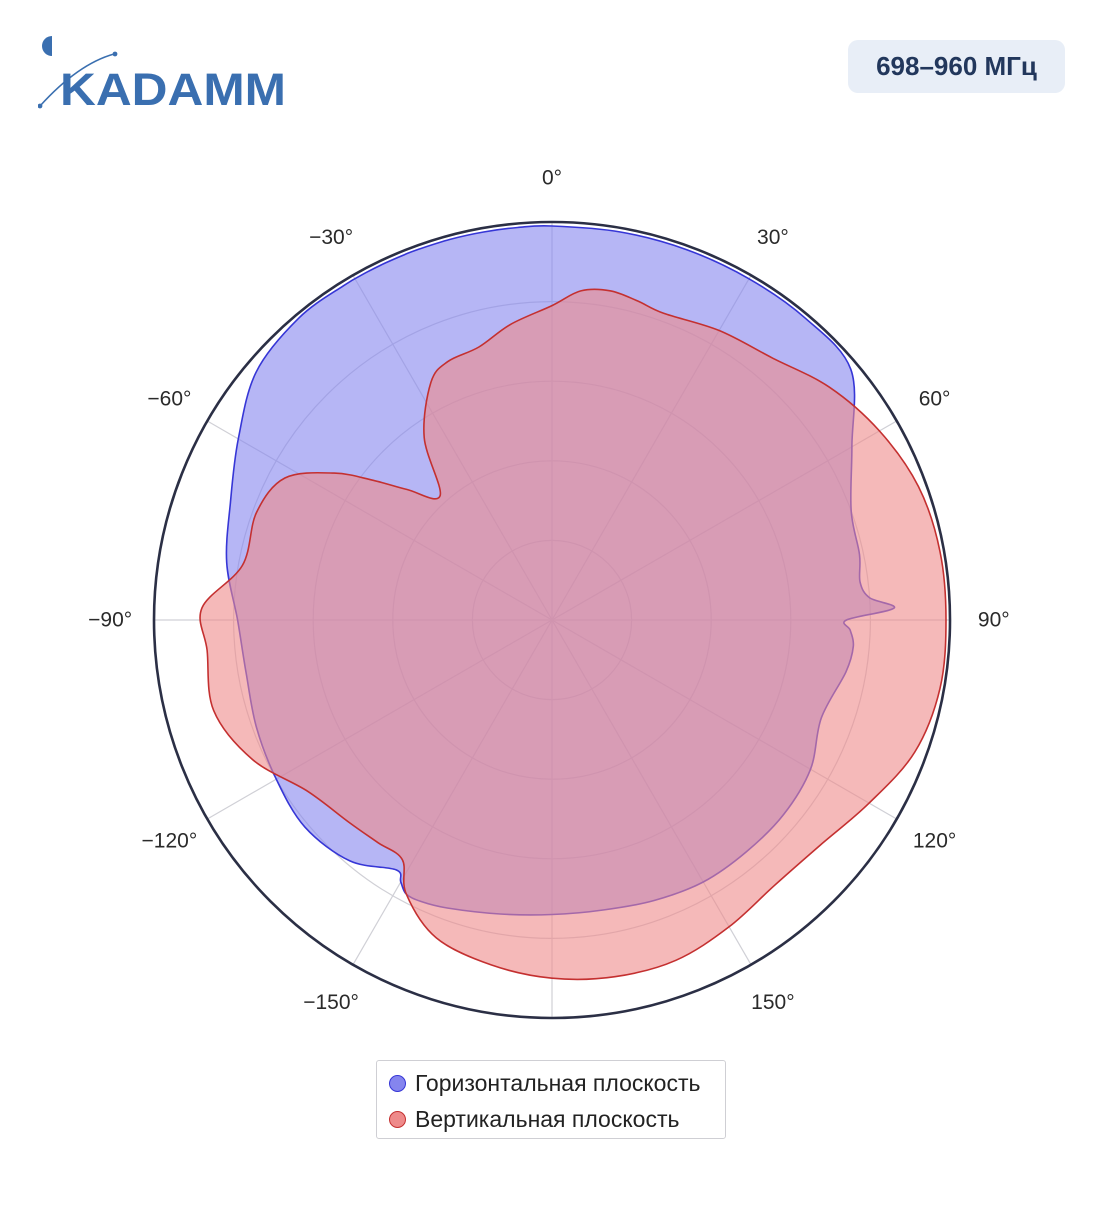  Describe the element at coordinates (115, 54) in the screenshot. I see `logo-orbit-dot-end` at that location.